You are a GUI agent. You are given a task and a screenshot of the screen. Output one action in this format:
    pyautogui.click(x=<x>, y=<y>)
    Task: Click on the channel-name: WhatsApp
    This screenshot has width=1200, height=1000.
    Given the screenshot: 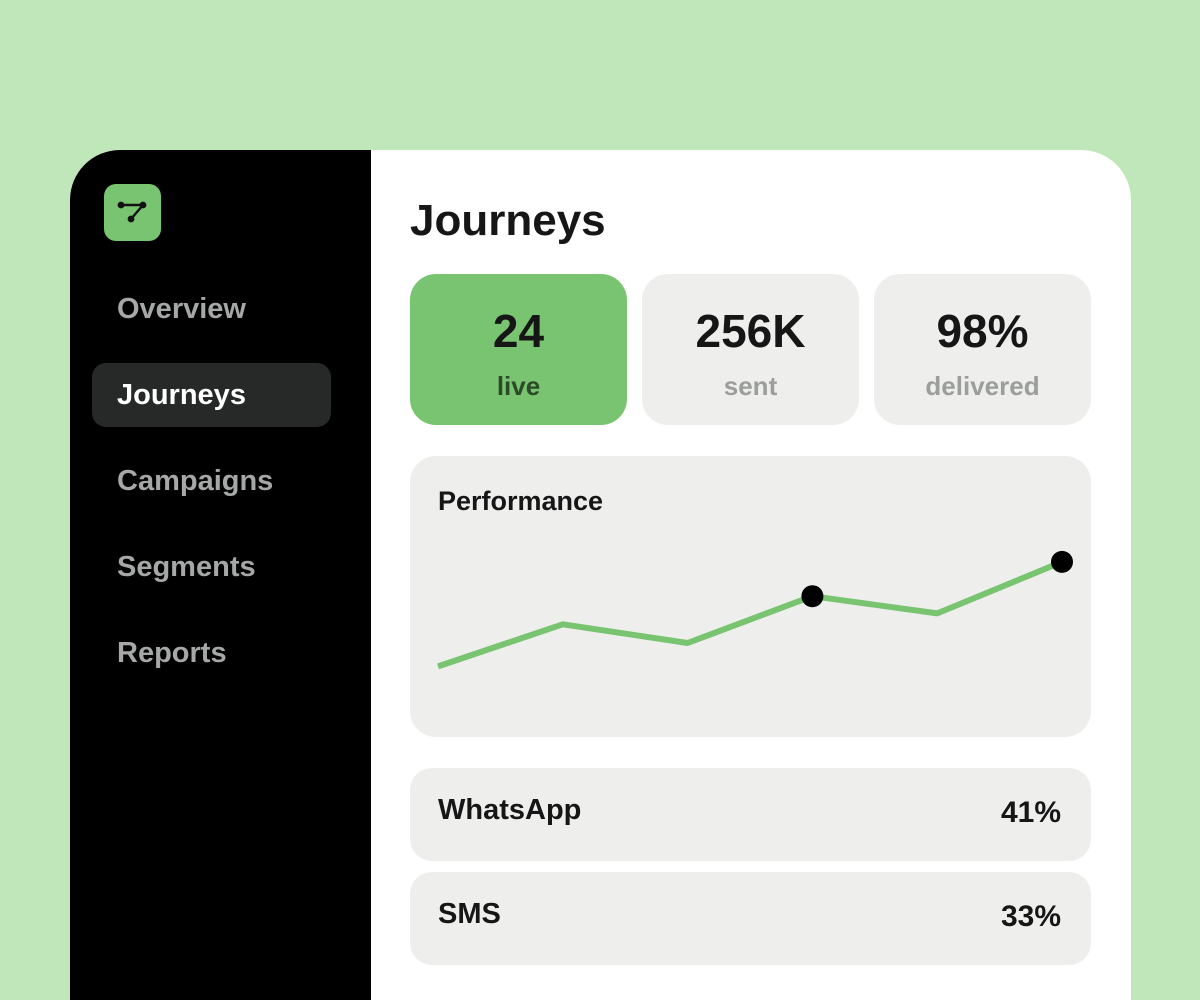 What is the action you would take?
    pyautogui.click(x=510, y=810)
    